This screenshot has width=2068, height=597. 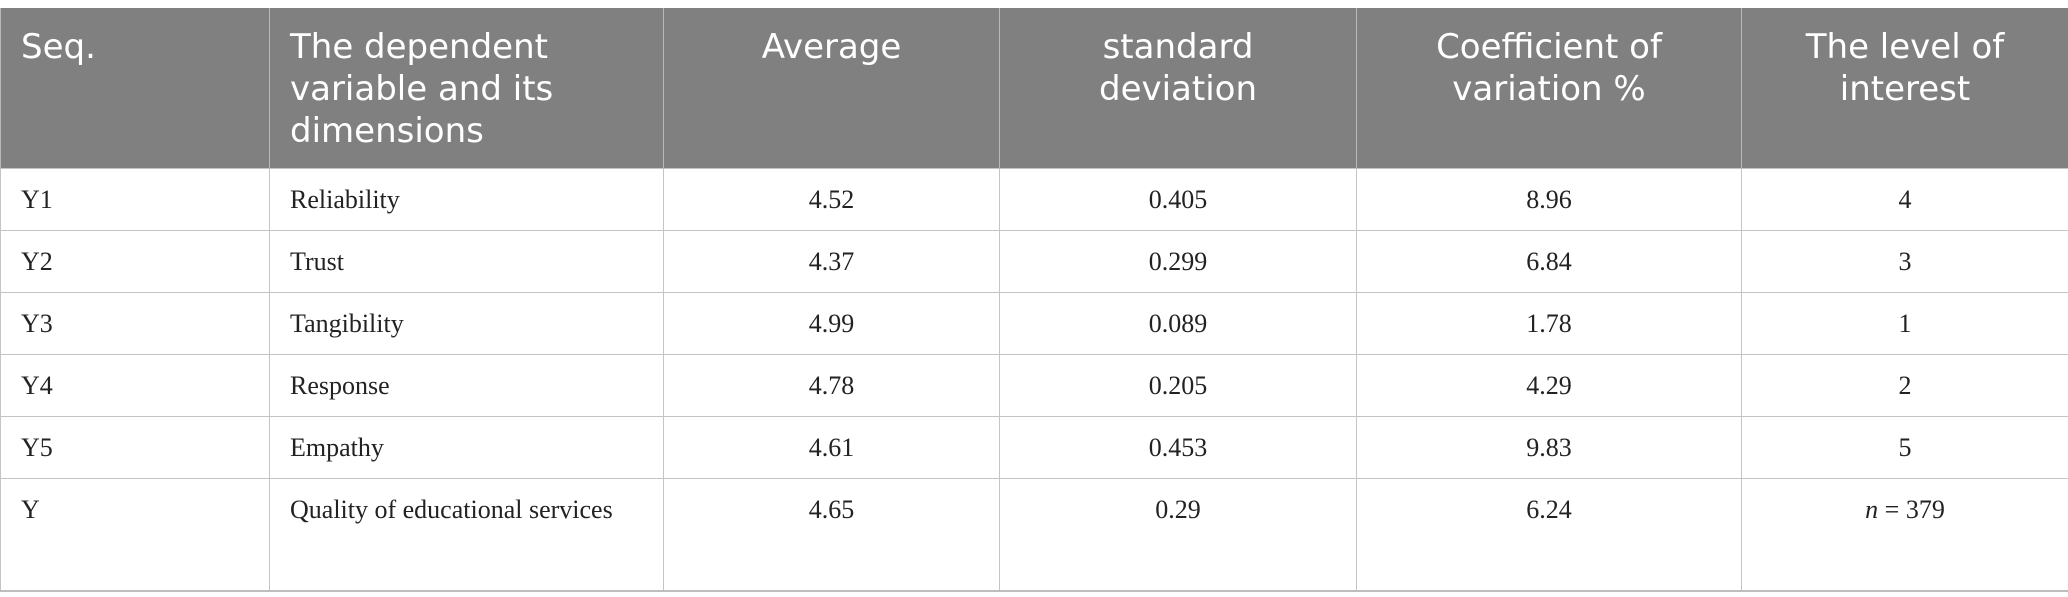 I want to click on cell-dimension: Reliability, so click(x=466, y=199).